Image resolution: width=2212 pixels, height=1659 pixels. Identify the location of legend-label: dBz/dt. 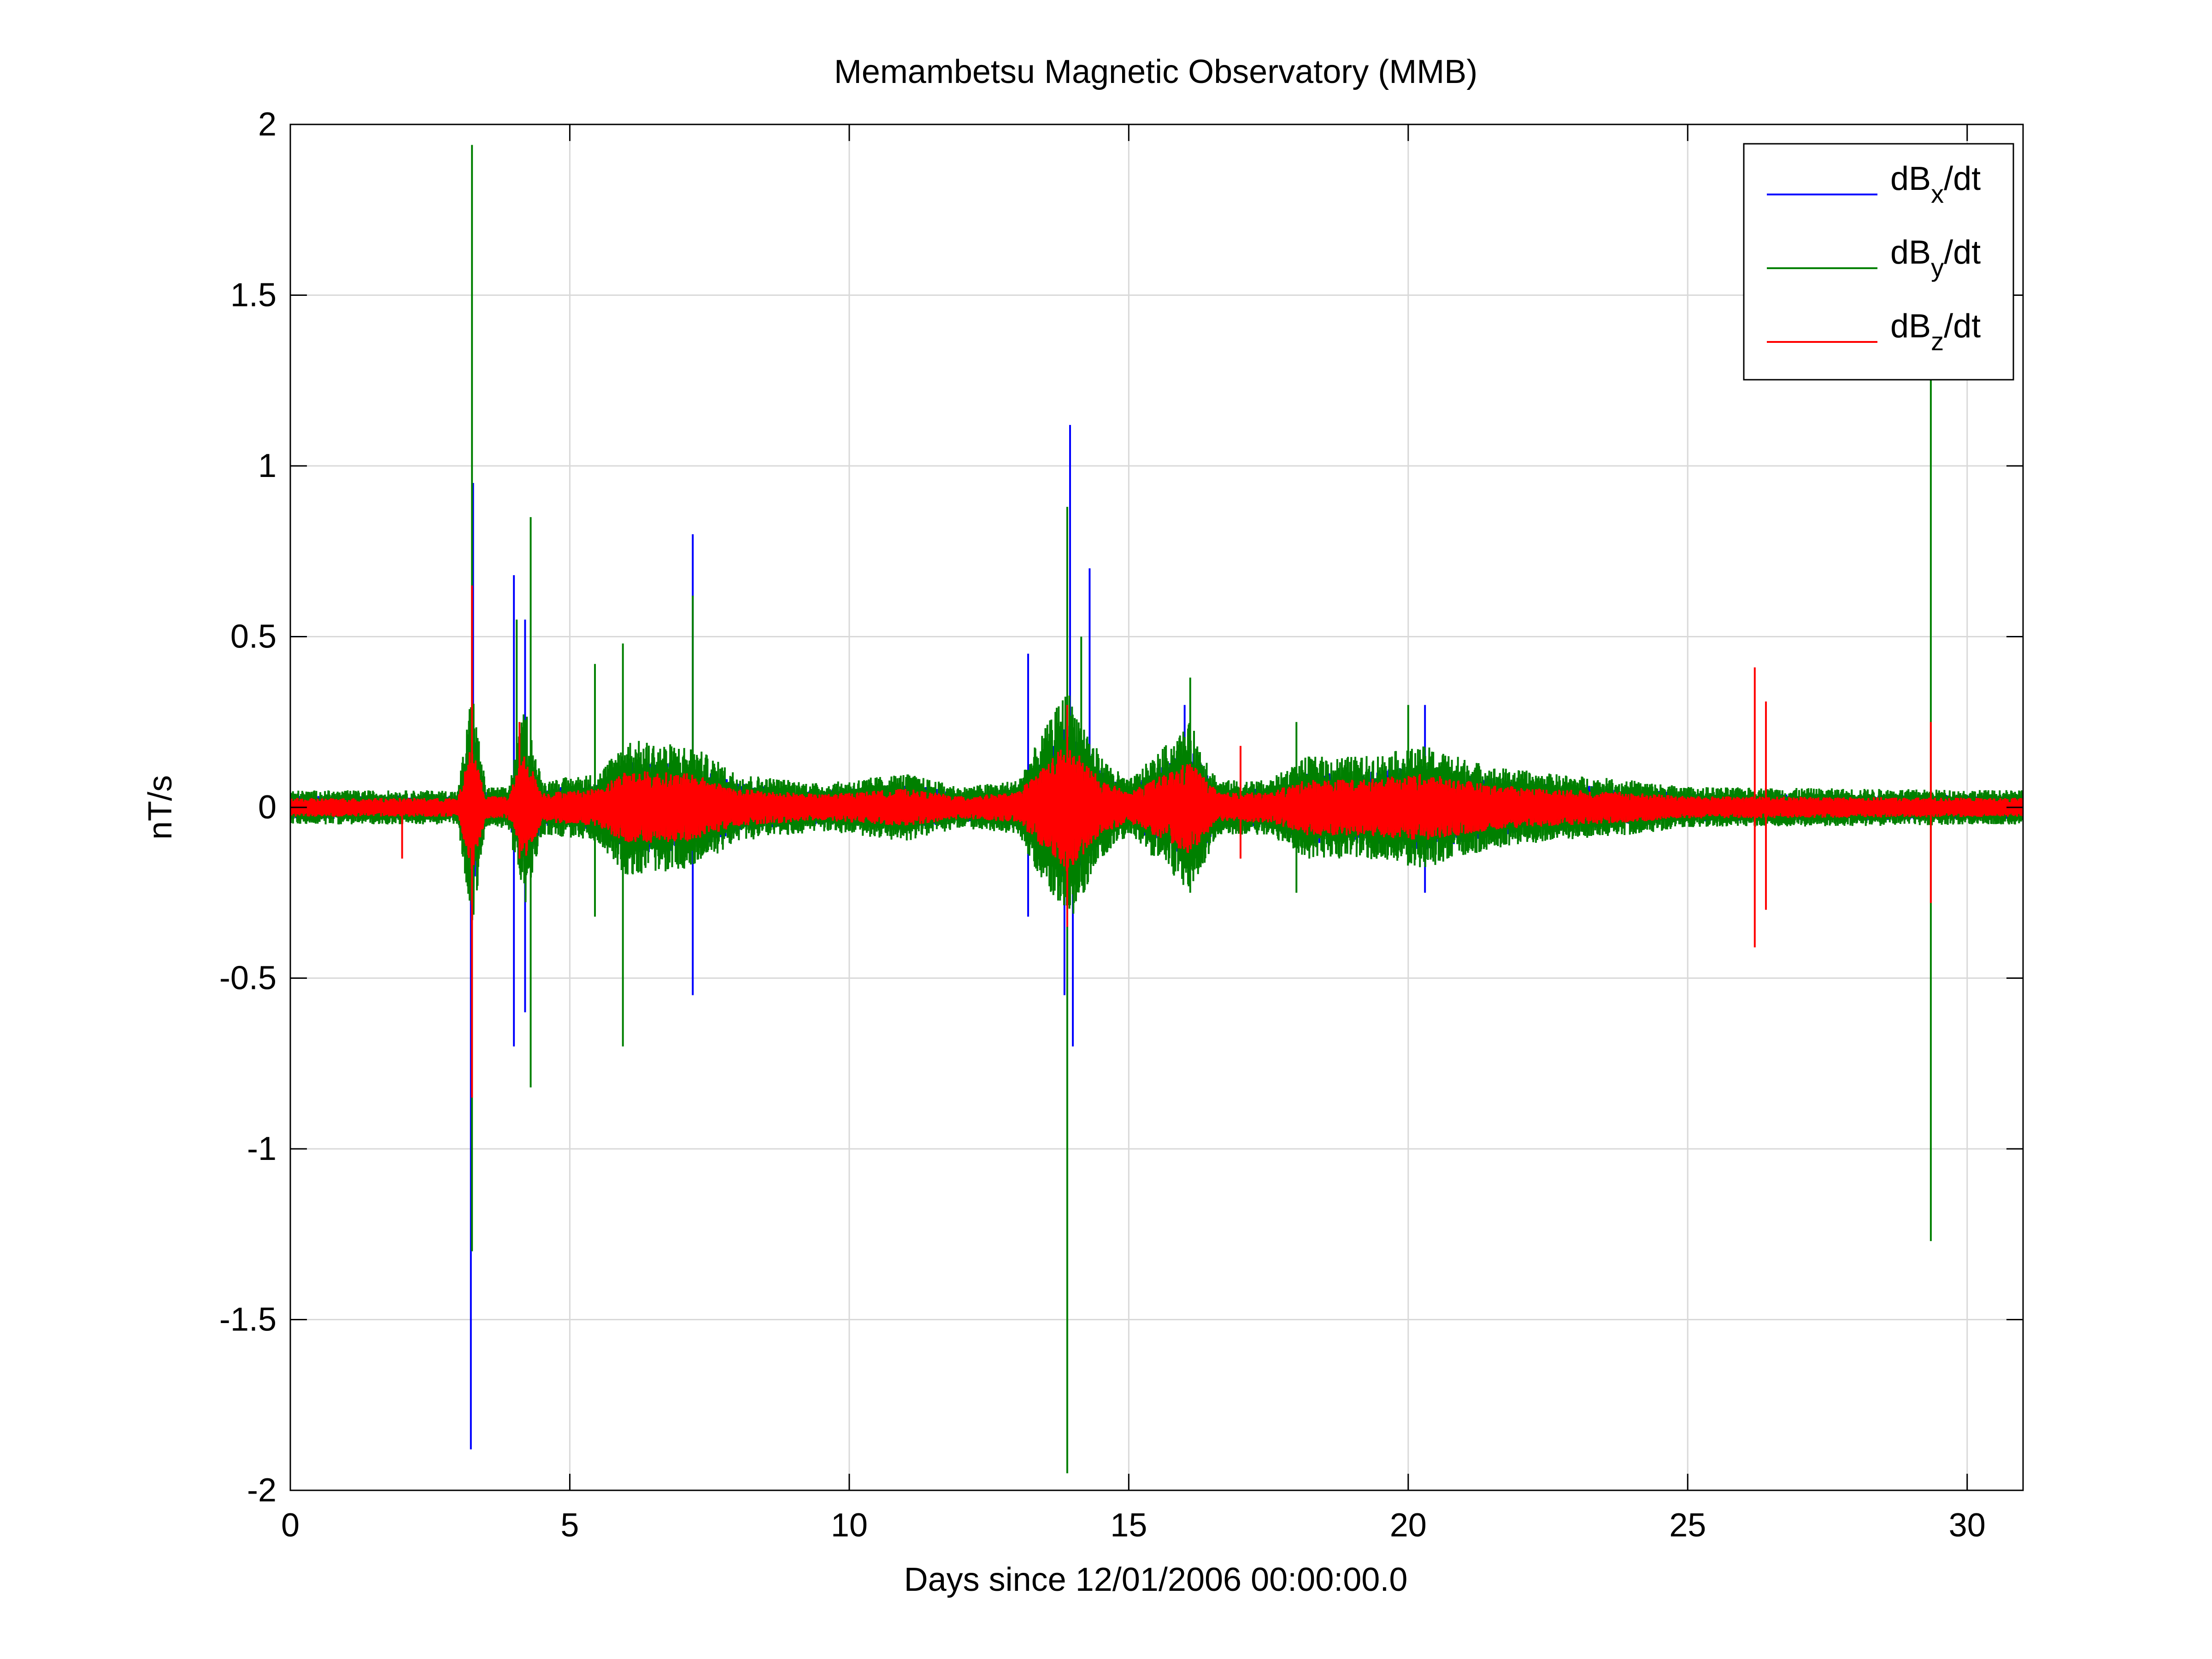
(1935, 332).